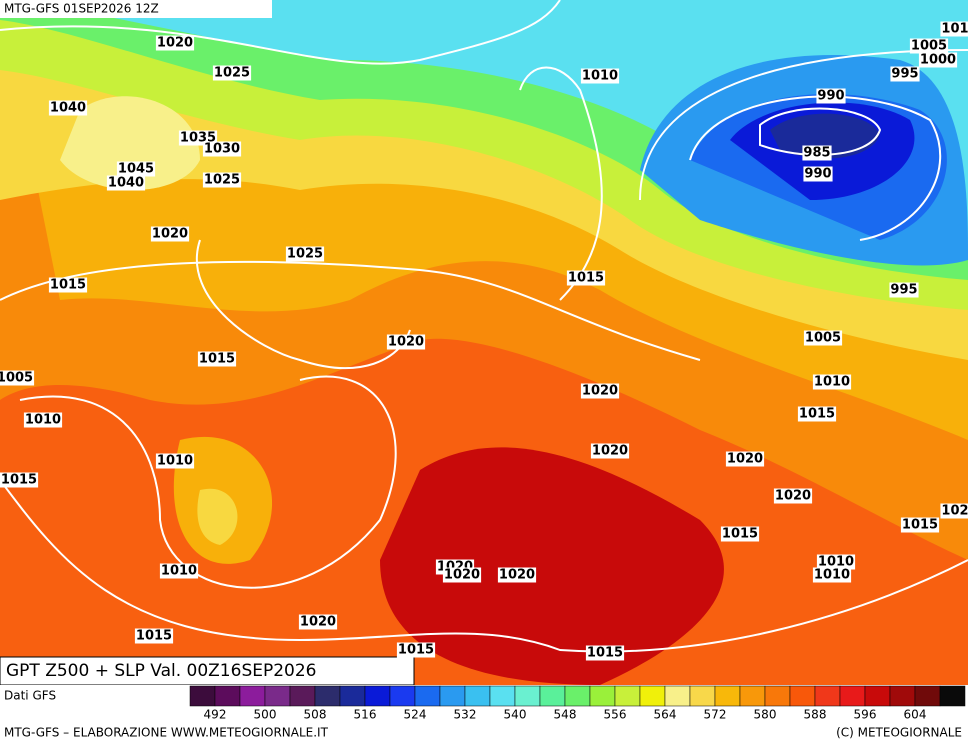 Image resolution: width=968 pixels, height=745 pixels. I want to click on colorbar-tick-label: 524, so click(415, 715).